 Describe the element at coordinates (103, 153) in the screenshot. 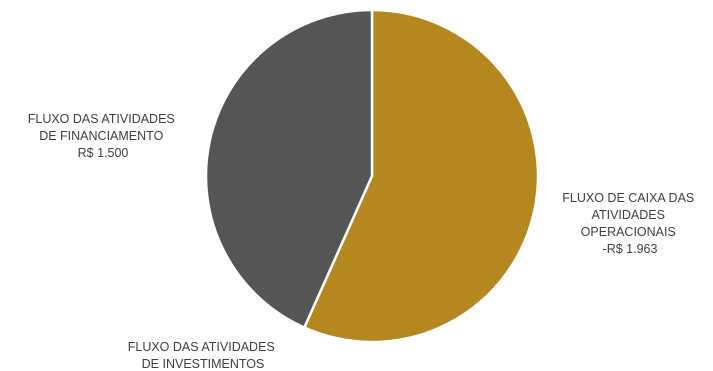

I see `label-value: R$ 1.500` at that location.